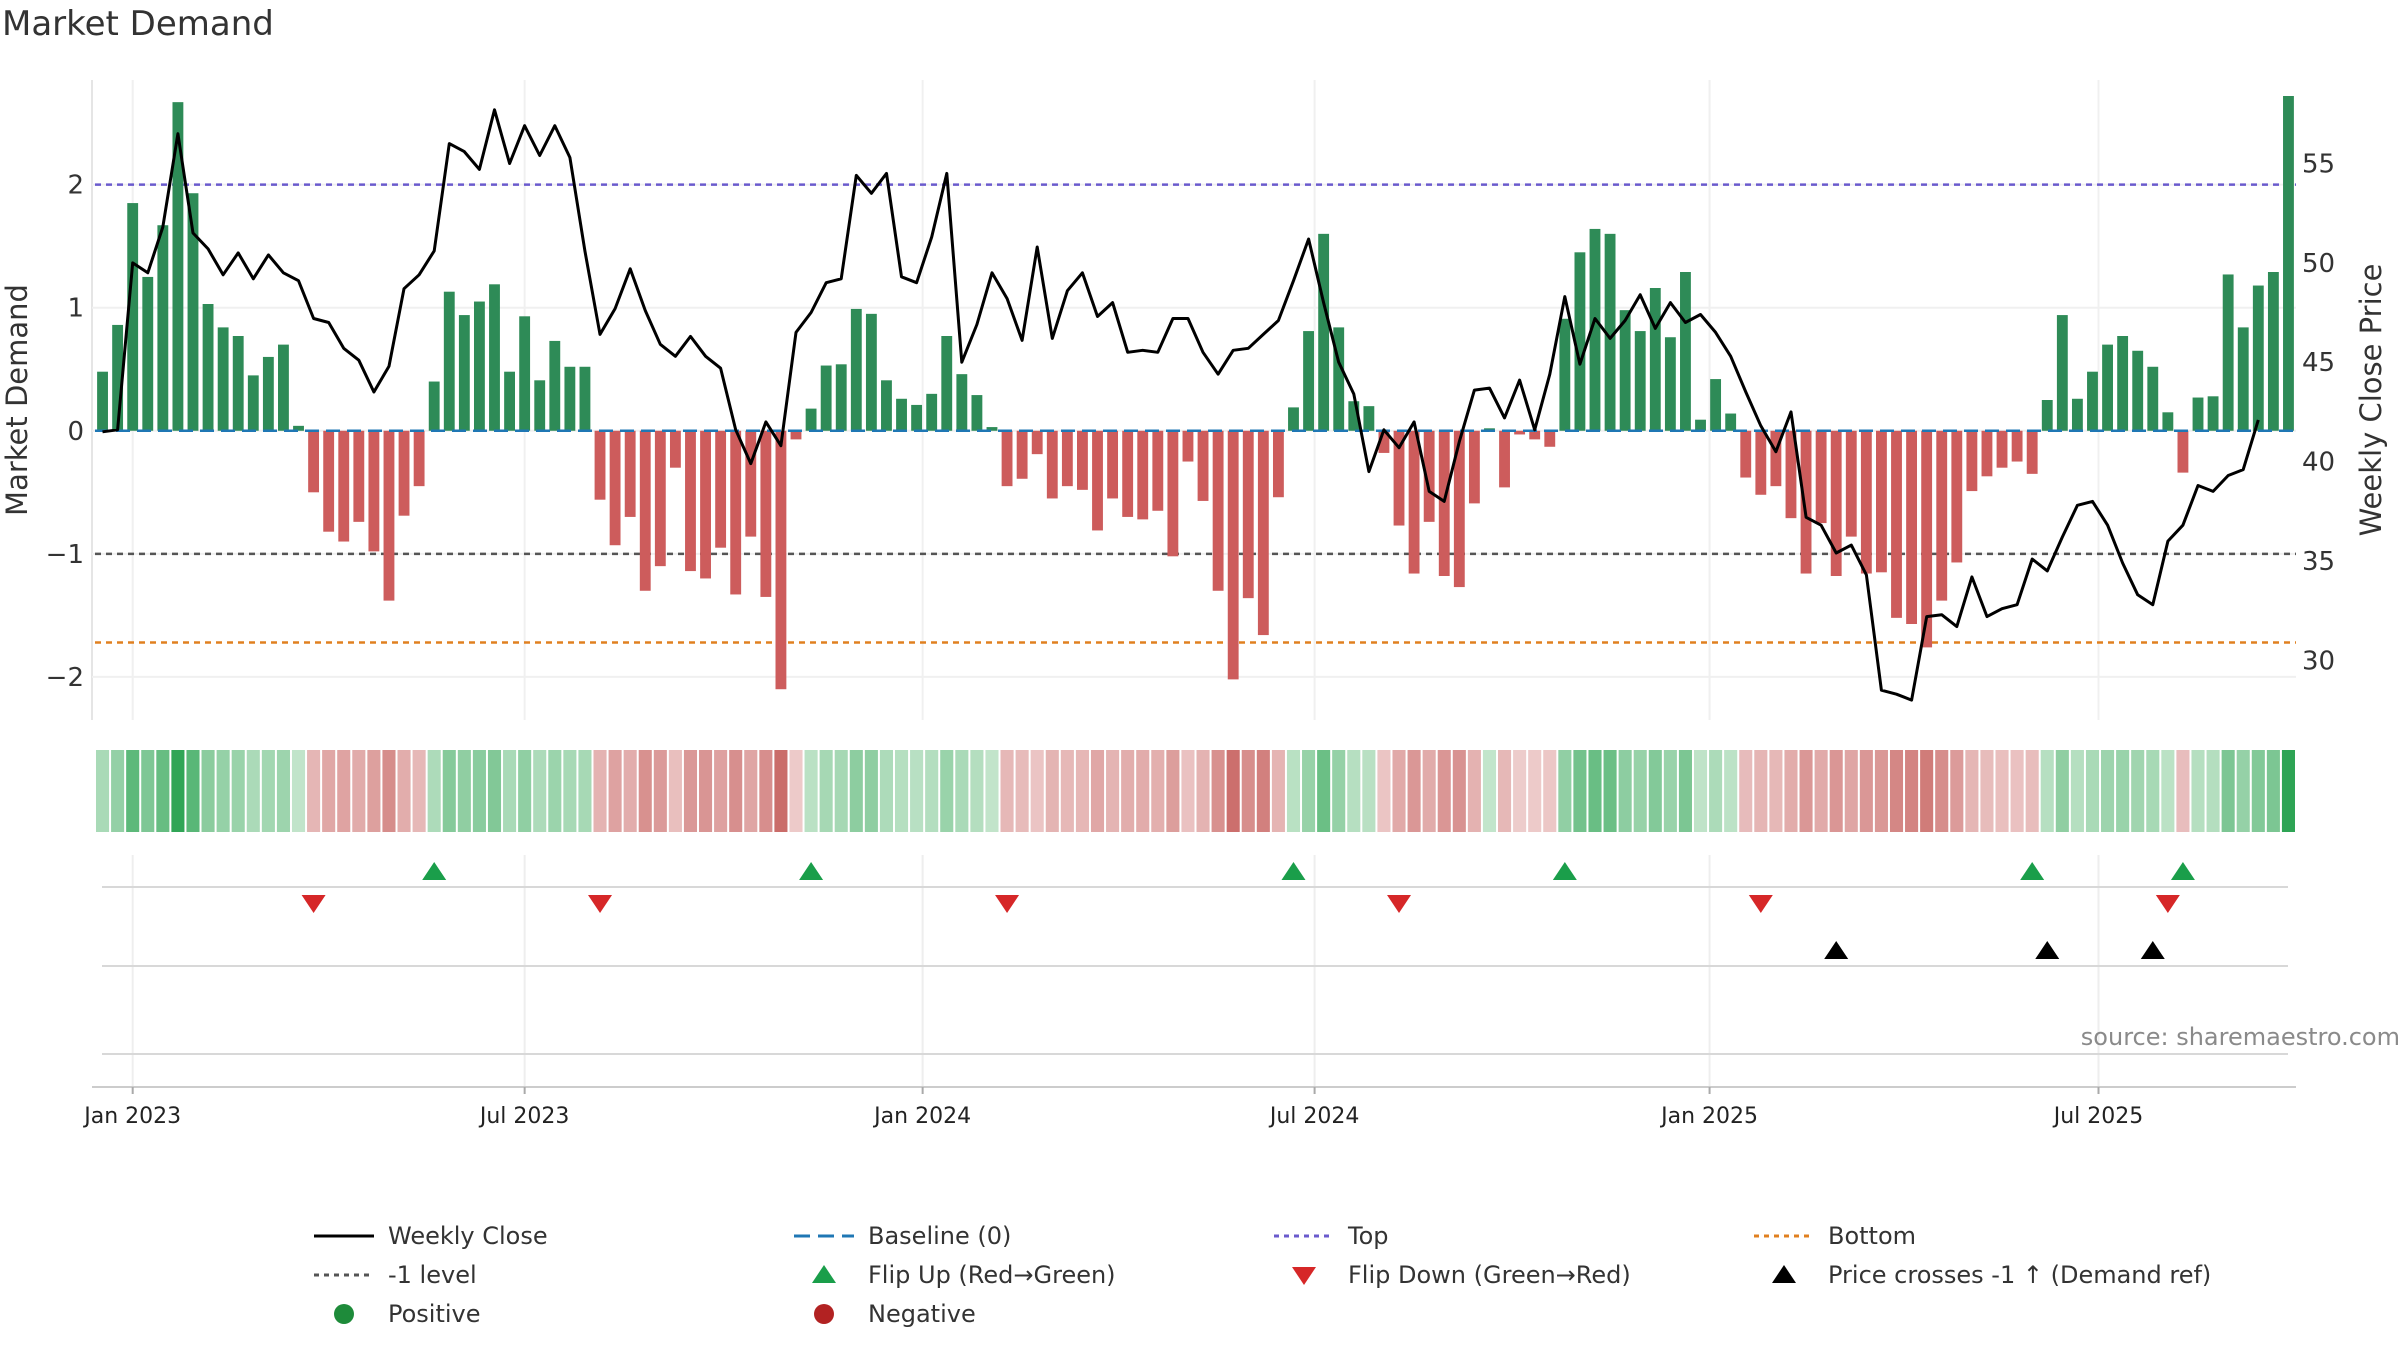 The height and width of the screenshot is (1350, 2400). Describe the element at coordinates (2318, 164) in the screenshot. I see `y2-tick-label: 55` at that location.